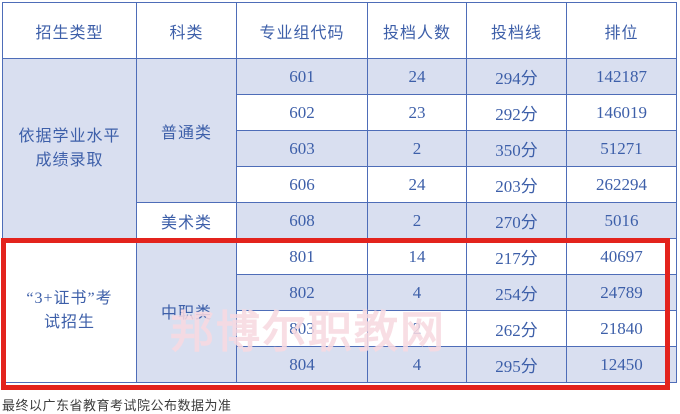 This screenshot has height=414, width=680. What do you see at coordinates (516, 30) in the screenshot?
I see `col-header-score-line: 投档线` at bounding box center [516, 30].